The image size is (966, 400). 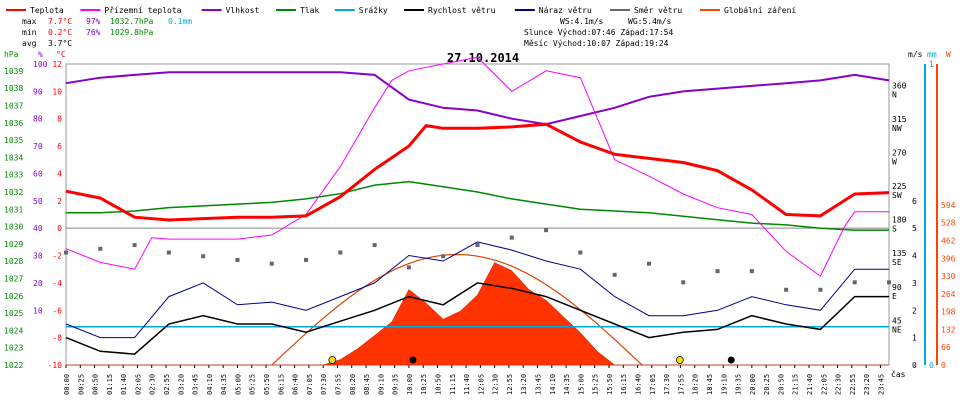 What do you see at coordinates (13, 330) in the screenshot?
I see `tick-hpa: 1024` at bounding box center [13, 330].